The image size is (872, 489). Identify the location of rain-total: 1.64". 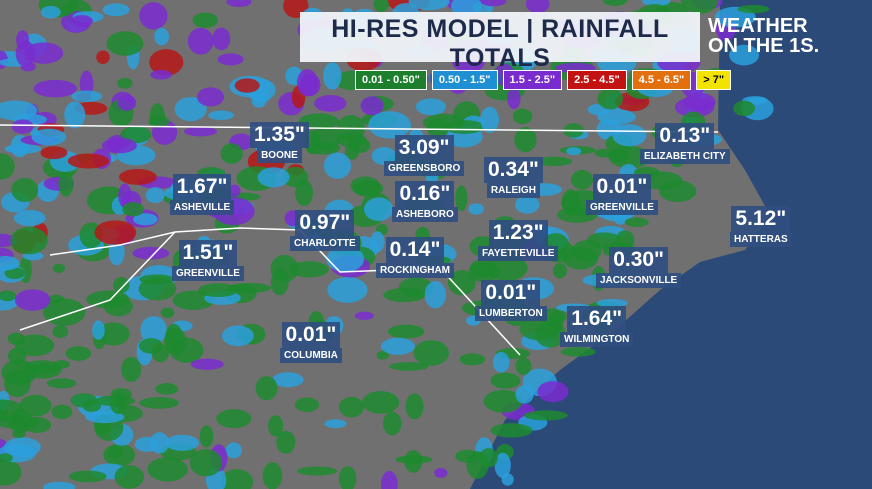
(597, 319).